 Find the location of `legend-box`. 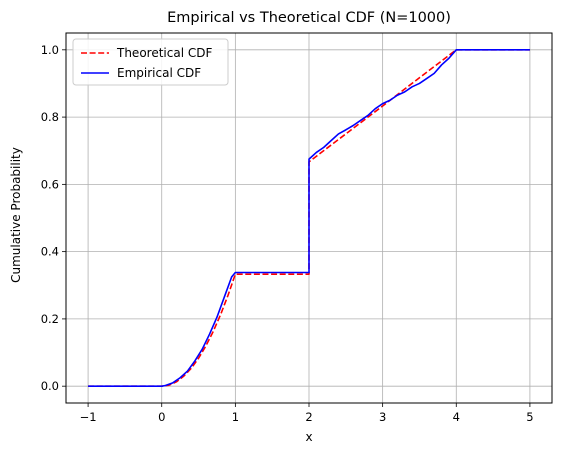

legend-box is located at coordinates (150, 62).